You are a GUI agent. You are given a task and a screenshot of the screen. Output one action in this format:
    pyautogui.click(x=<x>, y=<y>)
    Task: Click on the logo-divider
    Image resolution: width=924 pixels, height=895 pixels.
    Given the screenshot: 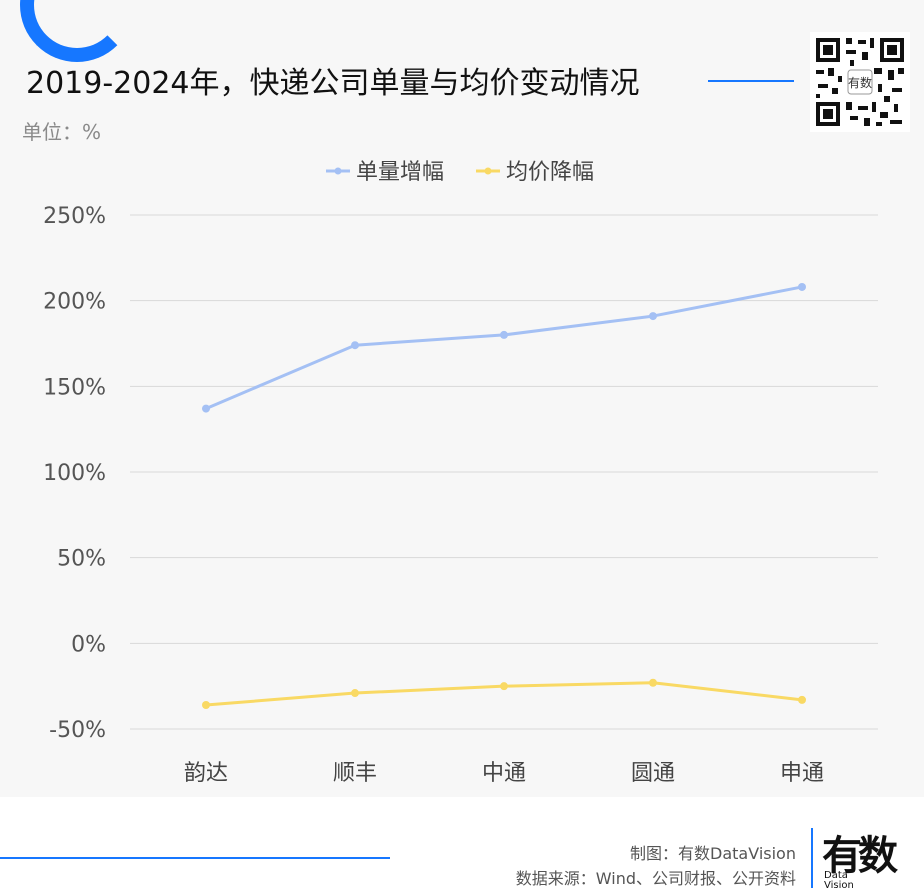 What is the action you would take?
    pyautogui.click(x=812, y=858)
    